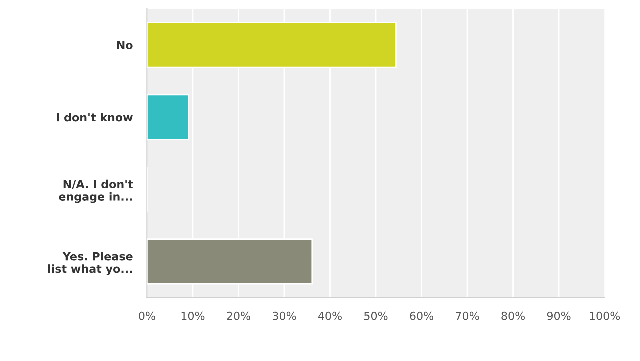 This screenshot has width=640, height=361. Describe the element at coordinates (376, 316) in the screenshot. I see `x-tick-label: 50%` at that location.